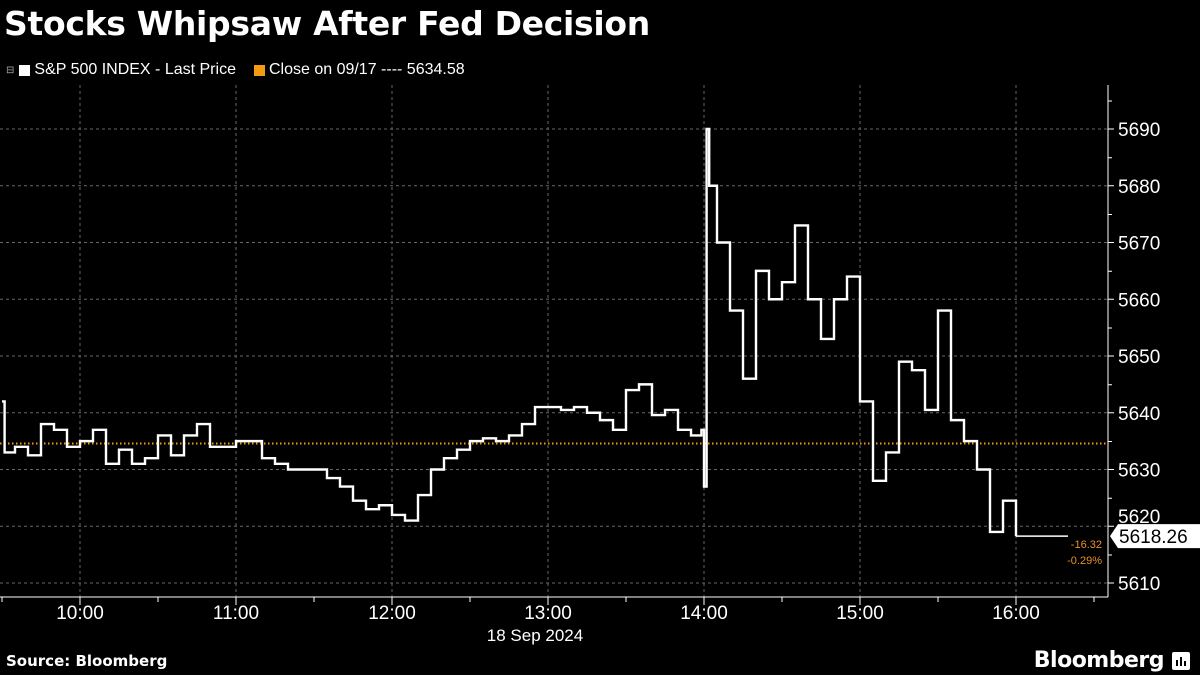 The height and width of the screenshot is (675, 1200). Describe the element at coordinates (1016, 613) in the screenshot. I see `x-tick-label: 16:00` at that location.